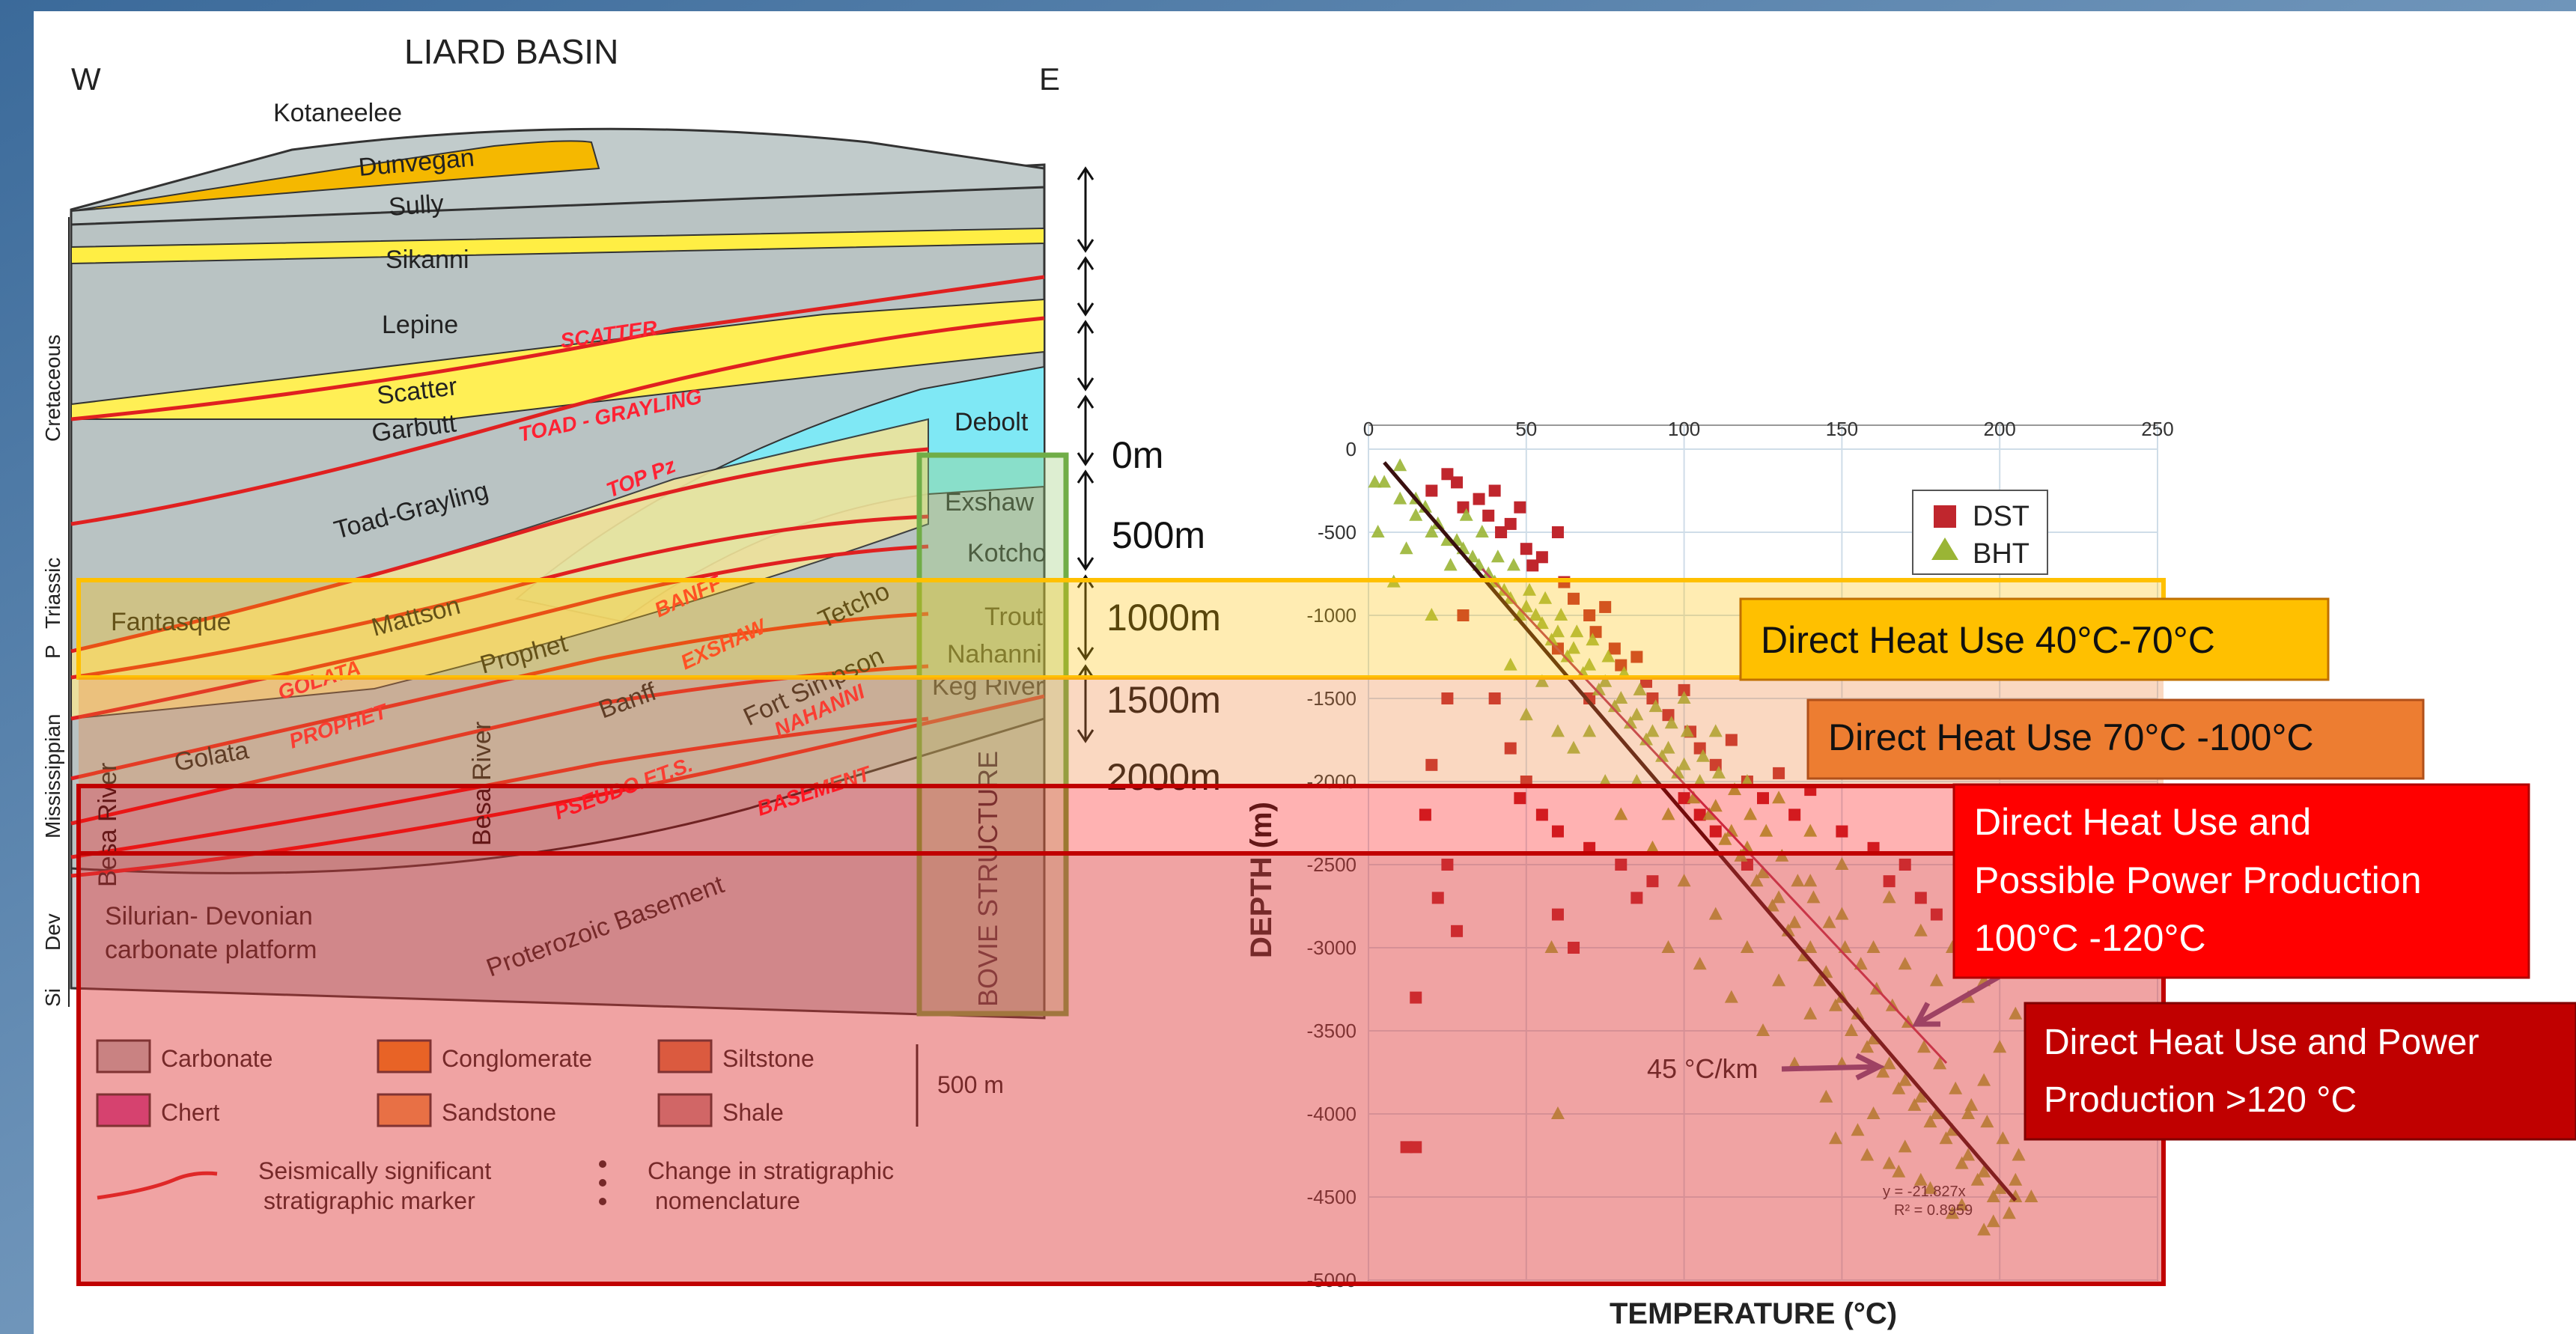  Describe the element at coordinates (2000, 429) in the screenshot. I see `x-tick-label: 200` at that location.